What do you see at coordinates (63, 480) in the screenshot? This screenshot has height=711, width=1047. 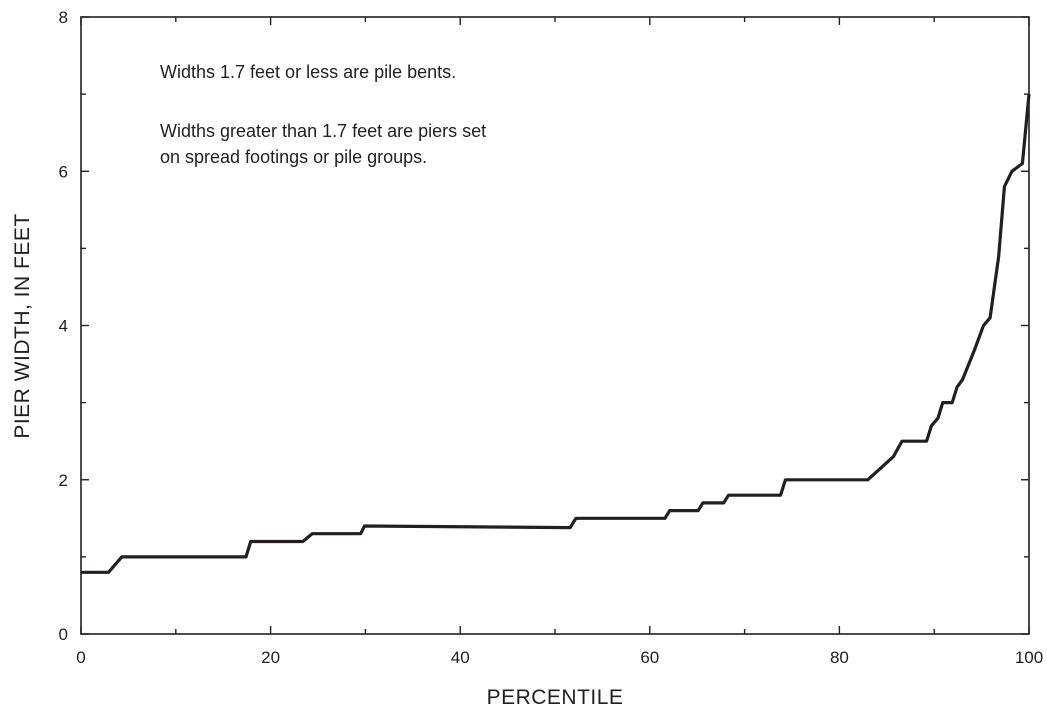 I see `y-tick-label: 2` at bounding box center [63, 480].